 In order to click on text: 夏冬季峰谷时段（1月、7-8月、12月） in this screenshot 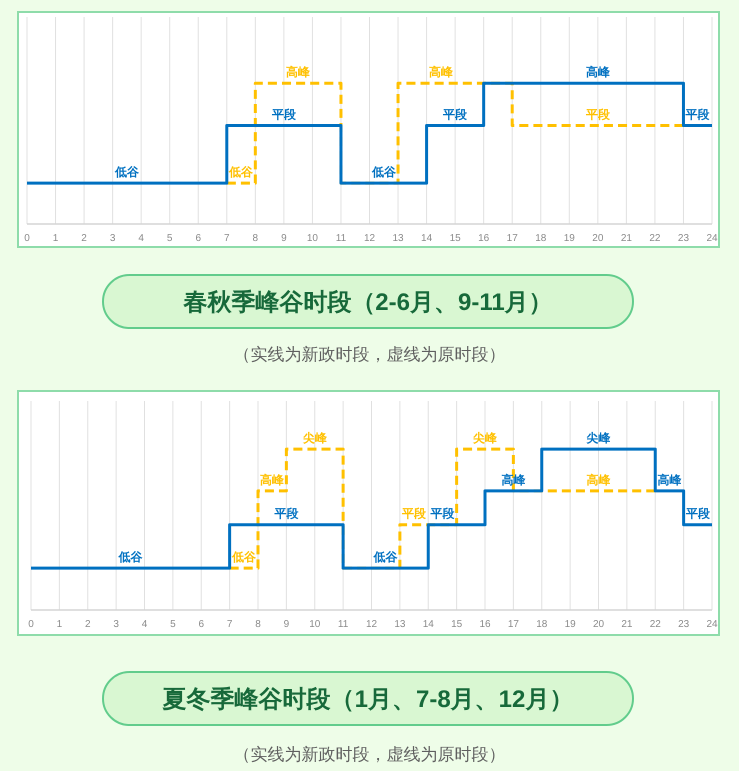, I will do `click(368, 698)`.